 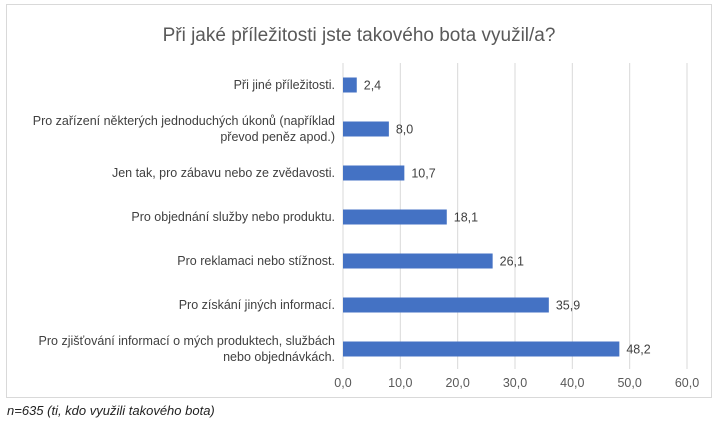 I want to click on x-axis-ticks: 0,0 10,0 20,0 30,0 40,0 50,0 60,0, so click(x=516, y=383).